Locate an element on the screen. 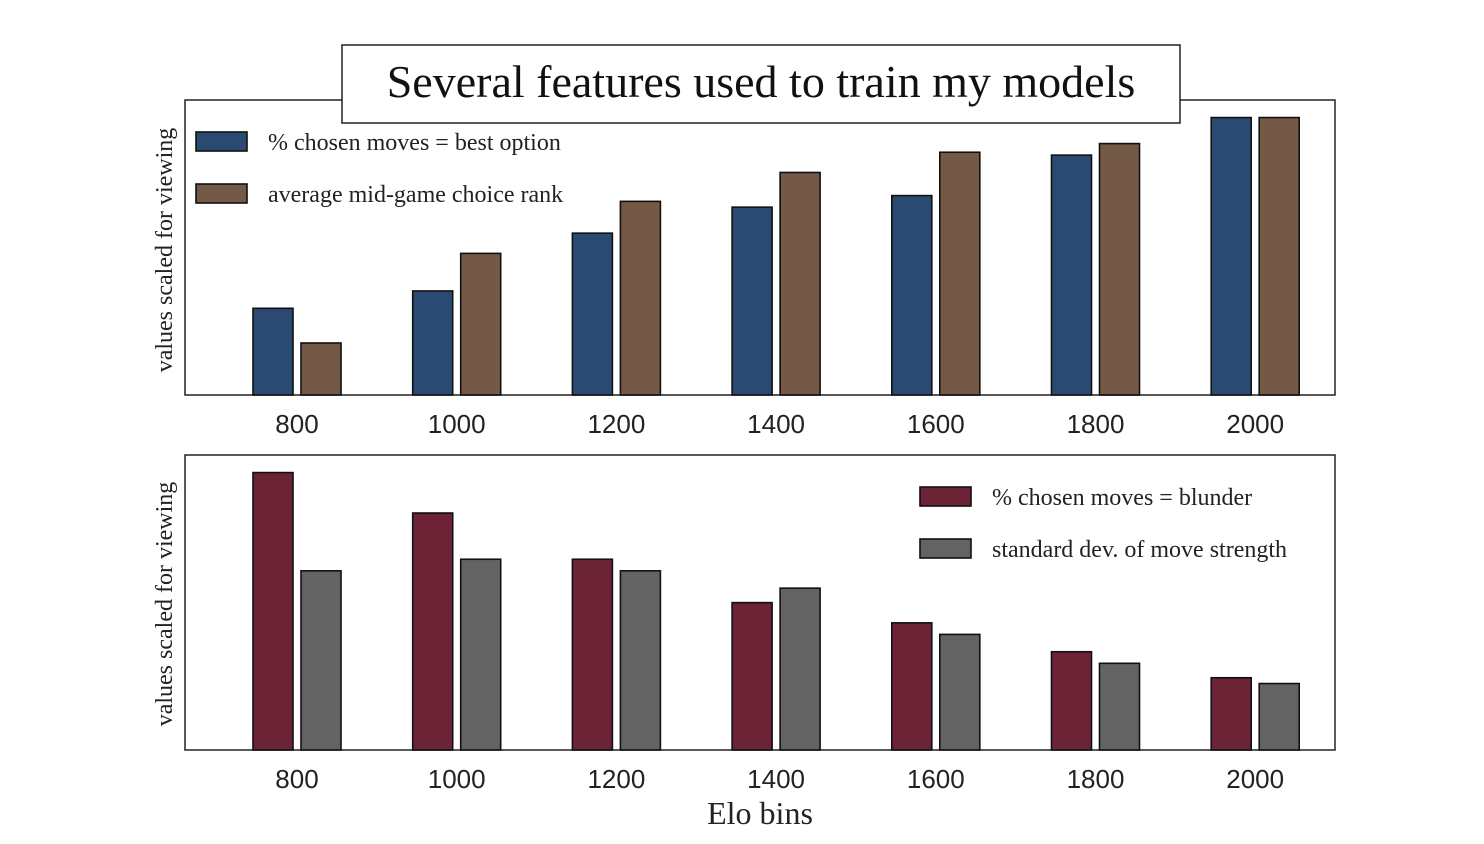 This screenshot has width=1484, height=844. top-x-tick-labels: 800 1000 1200 1400 1600 1800 2000 is located at coordinates (779, 424).